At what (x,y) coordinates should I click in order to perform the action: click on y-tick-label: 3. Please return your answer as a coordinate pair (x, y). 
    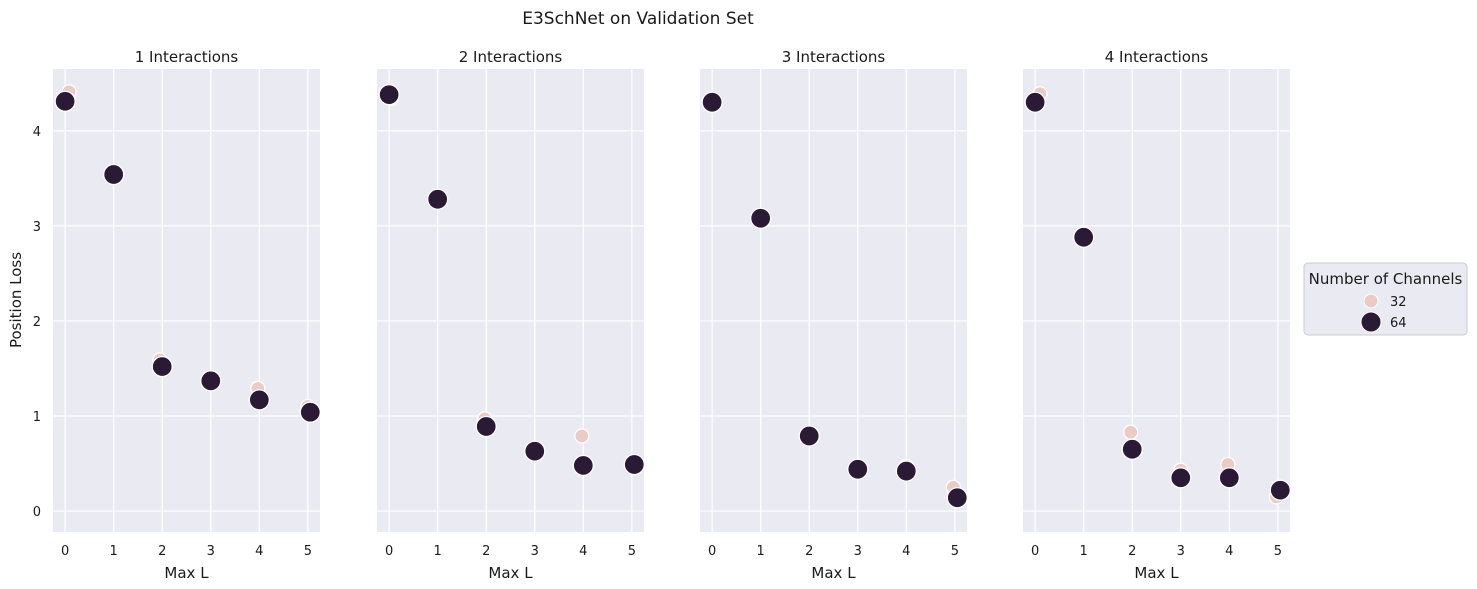
    Looking at the image, I should click on (37, 227).